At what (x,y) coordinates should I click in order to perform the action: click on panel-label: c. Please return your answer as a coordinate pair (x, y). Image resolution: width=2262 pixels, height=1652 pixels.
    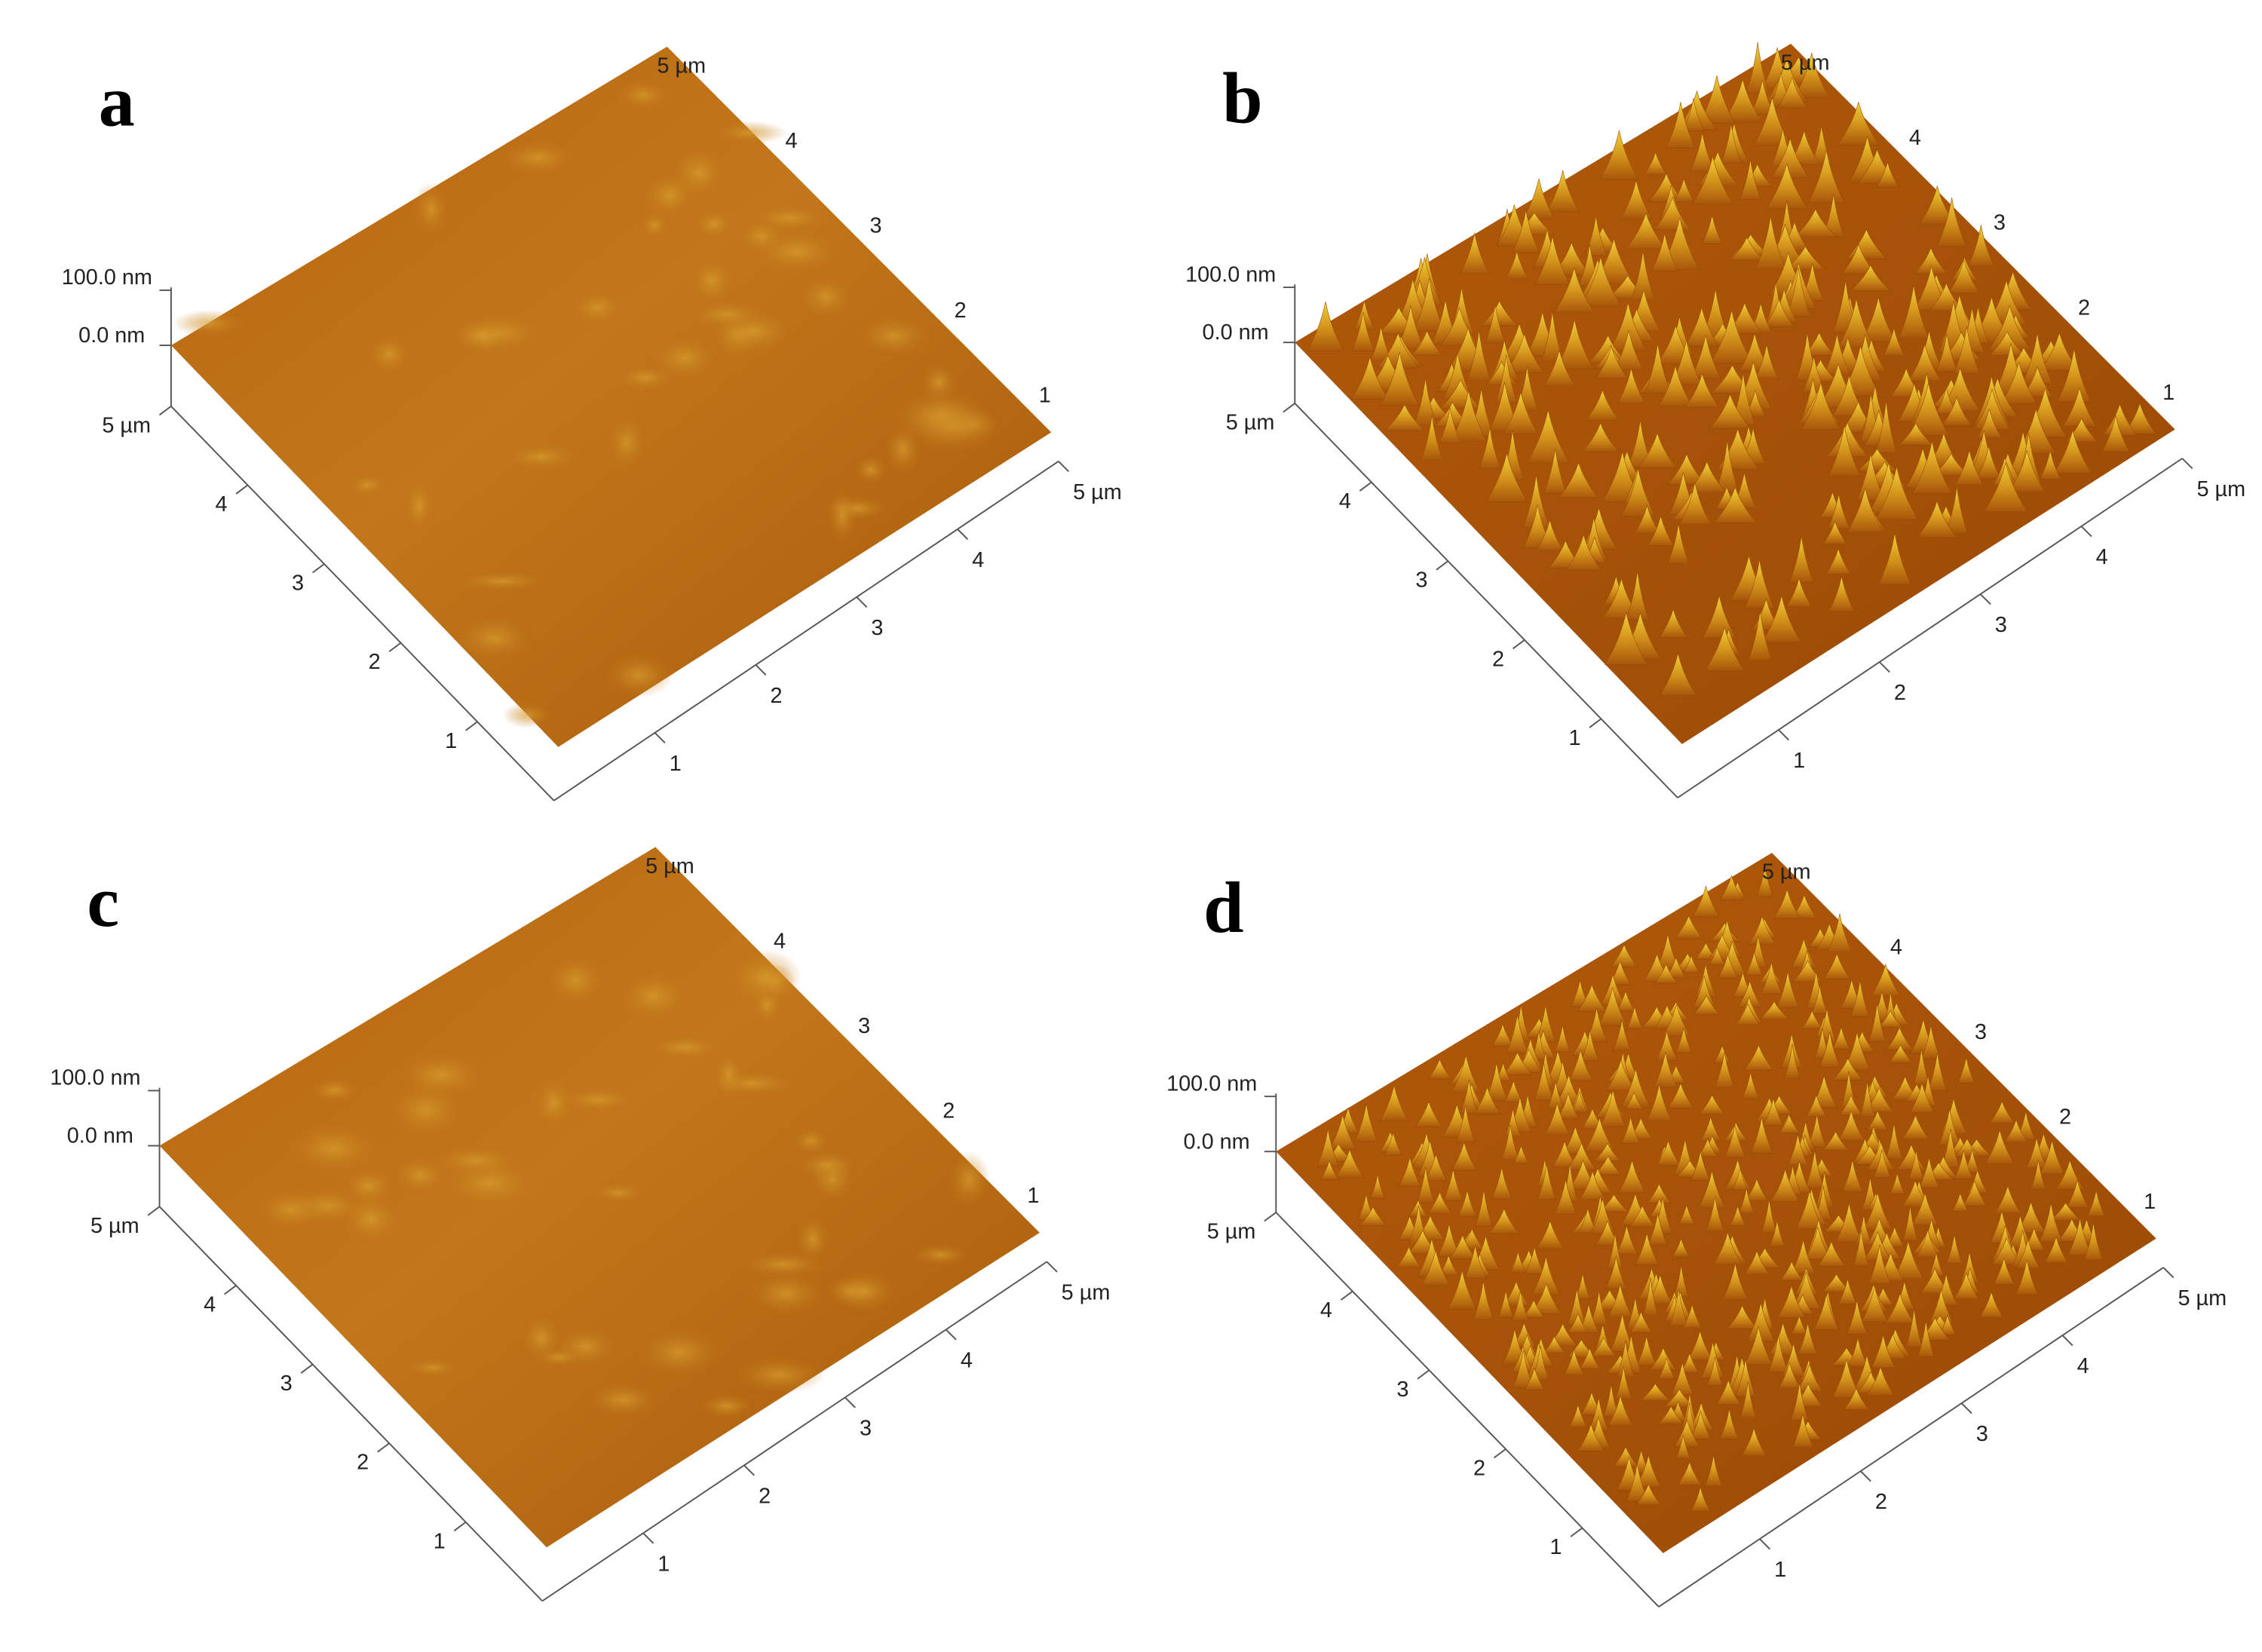
    Looking at the image, I should click on (103, 902).